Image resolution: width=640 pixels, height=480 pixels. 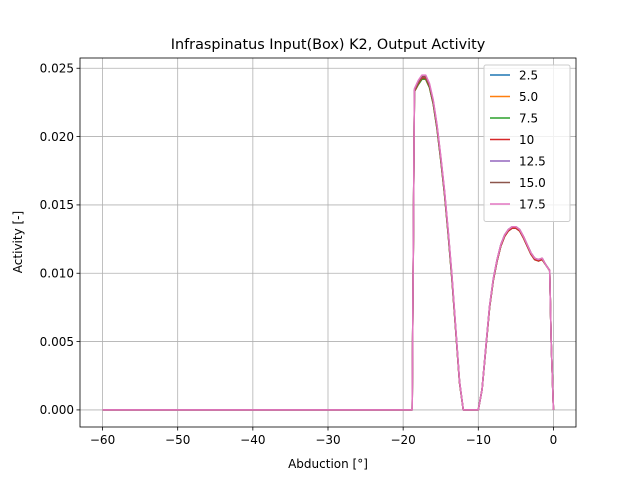 What do you see at coordinates (327, 440) in the screenshot?
I see `x-tick-label: −30` at bounding box center [327, 440].